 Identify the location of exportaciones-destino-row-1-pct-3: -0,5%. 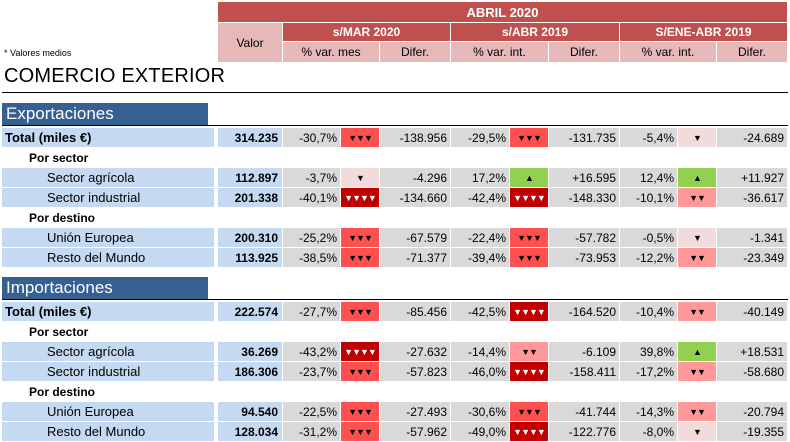
(648, 237).